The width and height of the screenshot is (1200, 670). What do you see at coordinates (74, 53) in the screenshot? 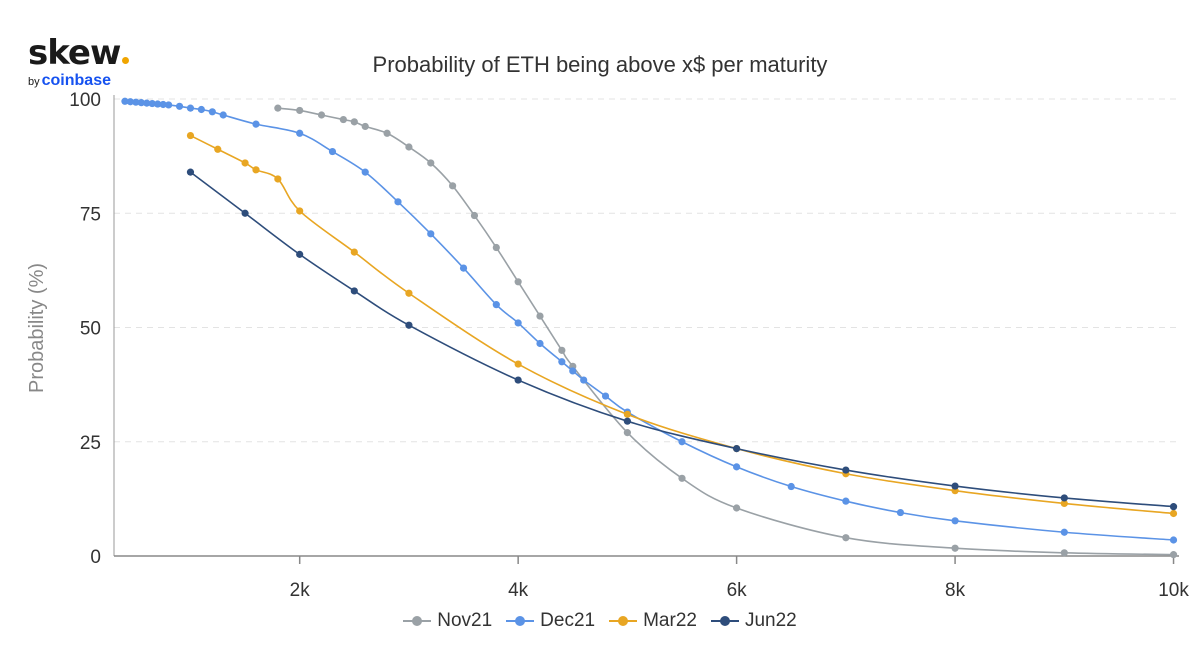
I see `logo-word-text: skew` at bounding box center [74, 53].